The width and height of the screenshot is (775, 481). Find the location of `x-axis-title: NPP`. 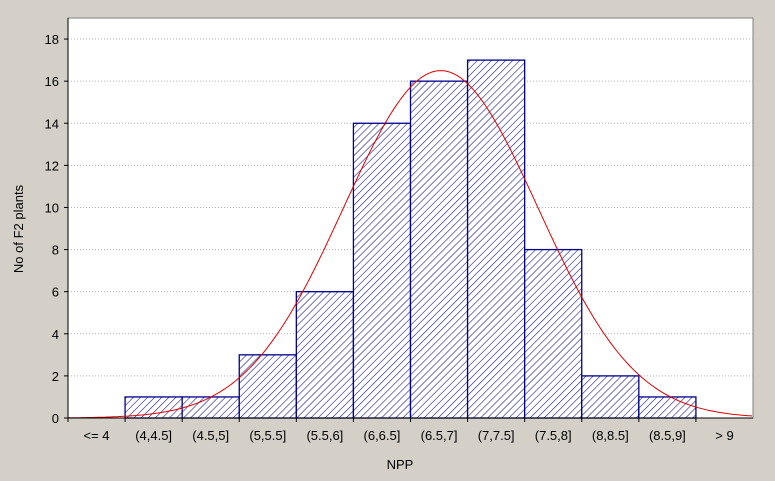

x-axis-title: NPP is located at coordinates (400, 464).